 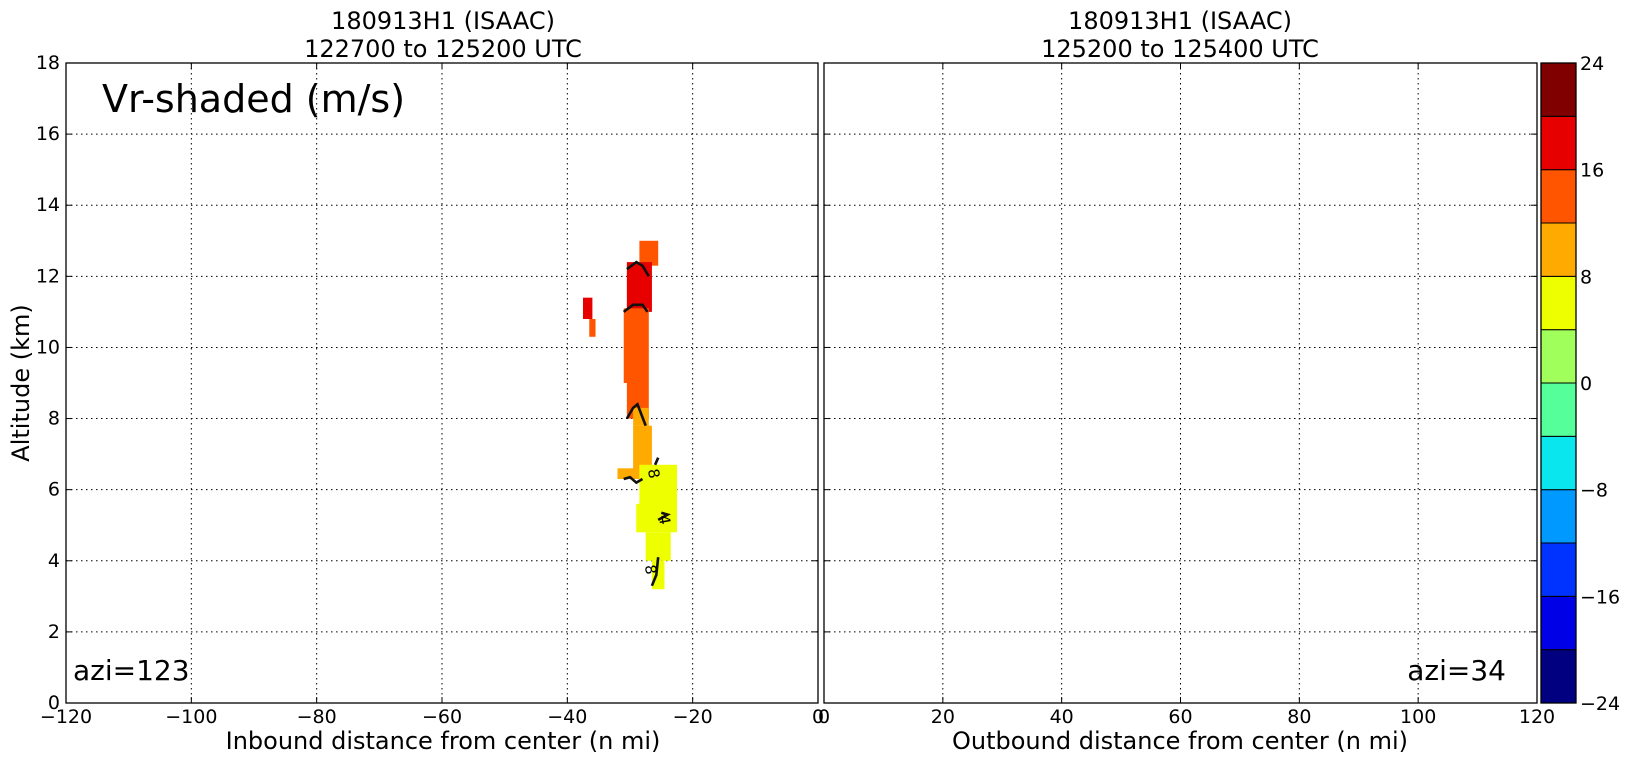 What do you see at coordinates (442, 717) in the screenshot?
I see `left-x-tick-label: −60` at bounding box center [442, 717].